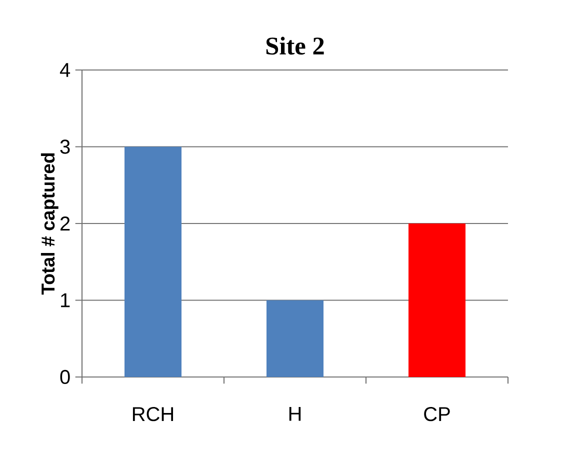 The width and height of the screenshot is (579, 453). Describe the element at coordinates (65, 300) in the screenshot. I see `y-tick-label: 1` at that location.